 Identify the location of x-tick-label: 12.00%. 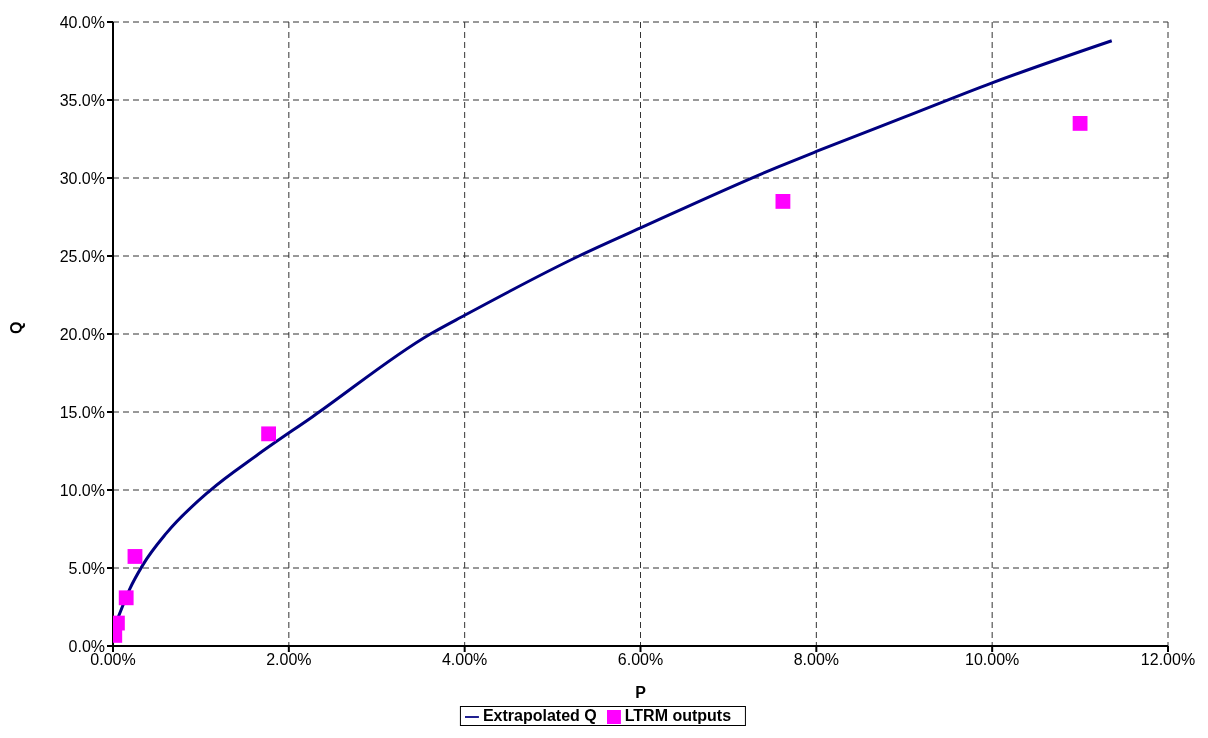
(1168, 660).